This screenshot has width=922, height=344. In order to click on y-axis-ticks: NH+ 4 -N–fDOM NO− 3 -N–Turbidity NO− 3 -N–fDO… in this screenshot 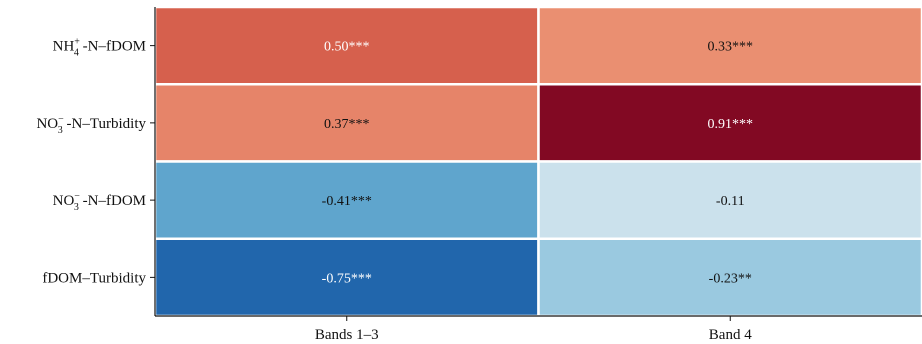, I will do `click(95, 161)`.